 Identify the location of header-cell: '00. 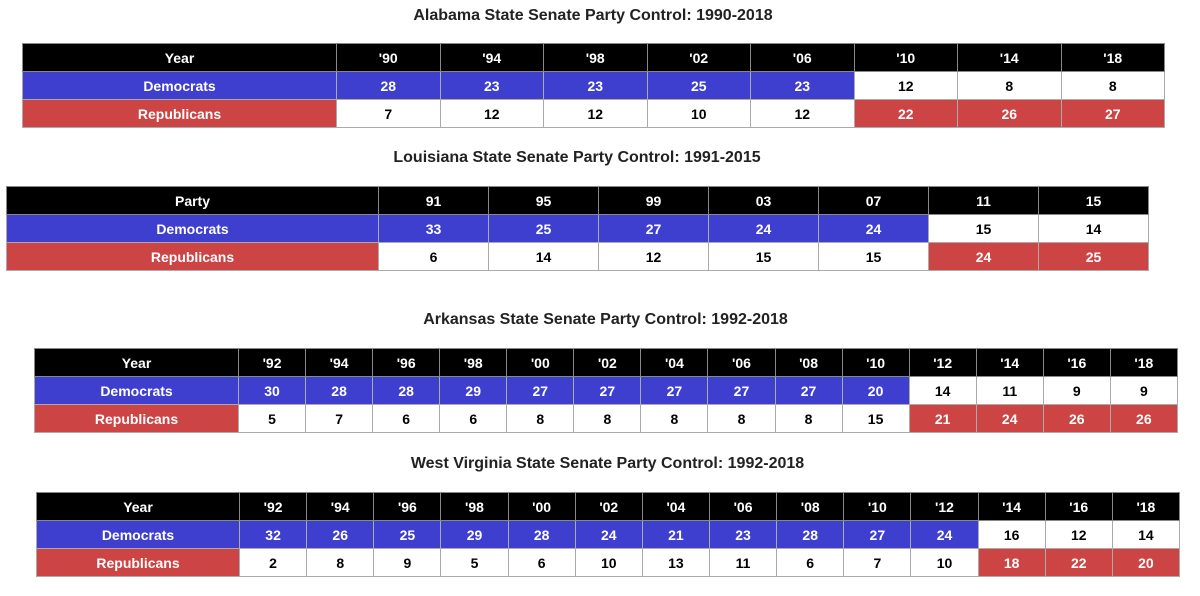
(541, 506).